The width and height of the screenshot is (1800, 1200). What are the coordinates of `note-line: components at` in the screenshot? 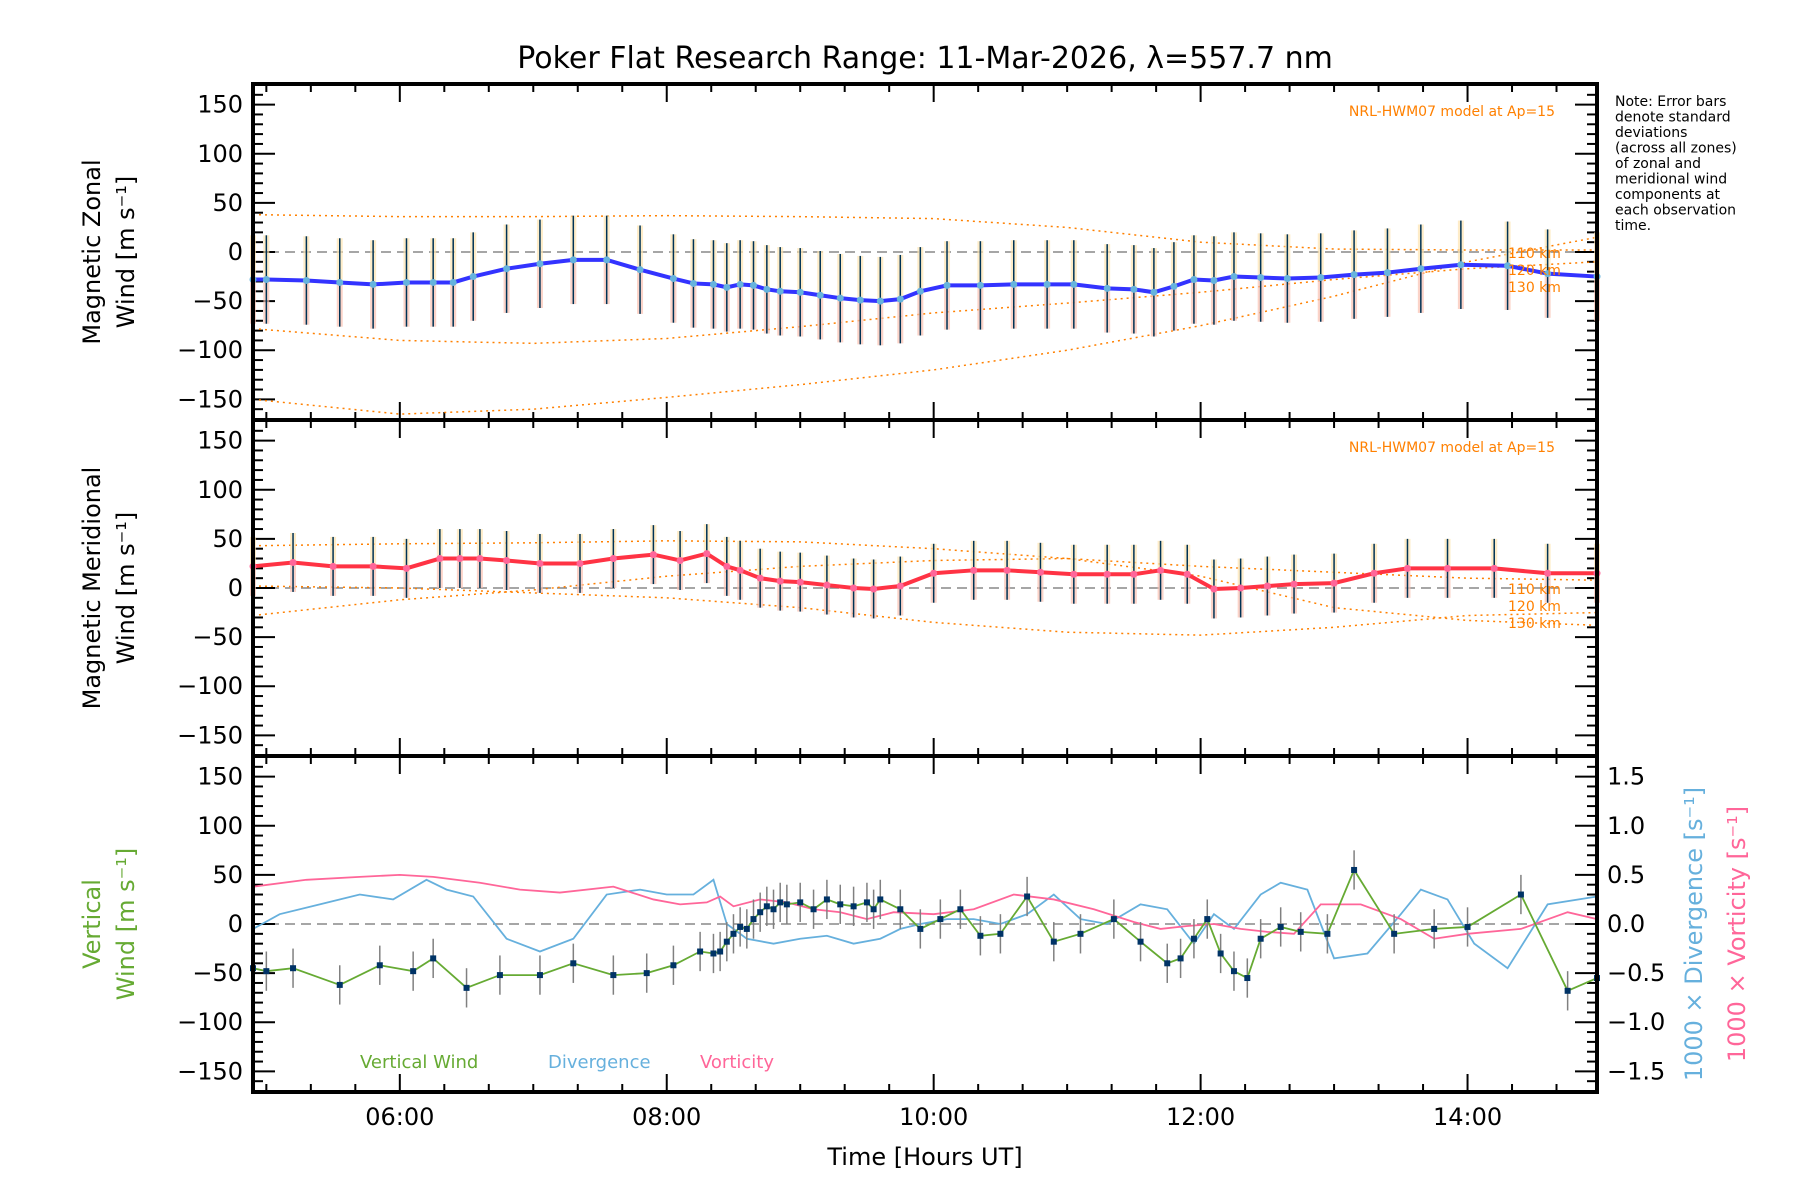 It's located at (1668, 195).